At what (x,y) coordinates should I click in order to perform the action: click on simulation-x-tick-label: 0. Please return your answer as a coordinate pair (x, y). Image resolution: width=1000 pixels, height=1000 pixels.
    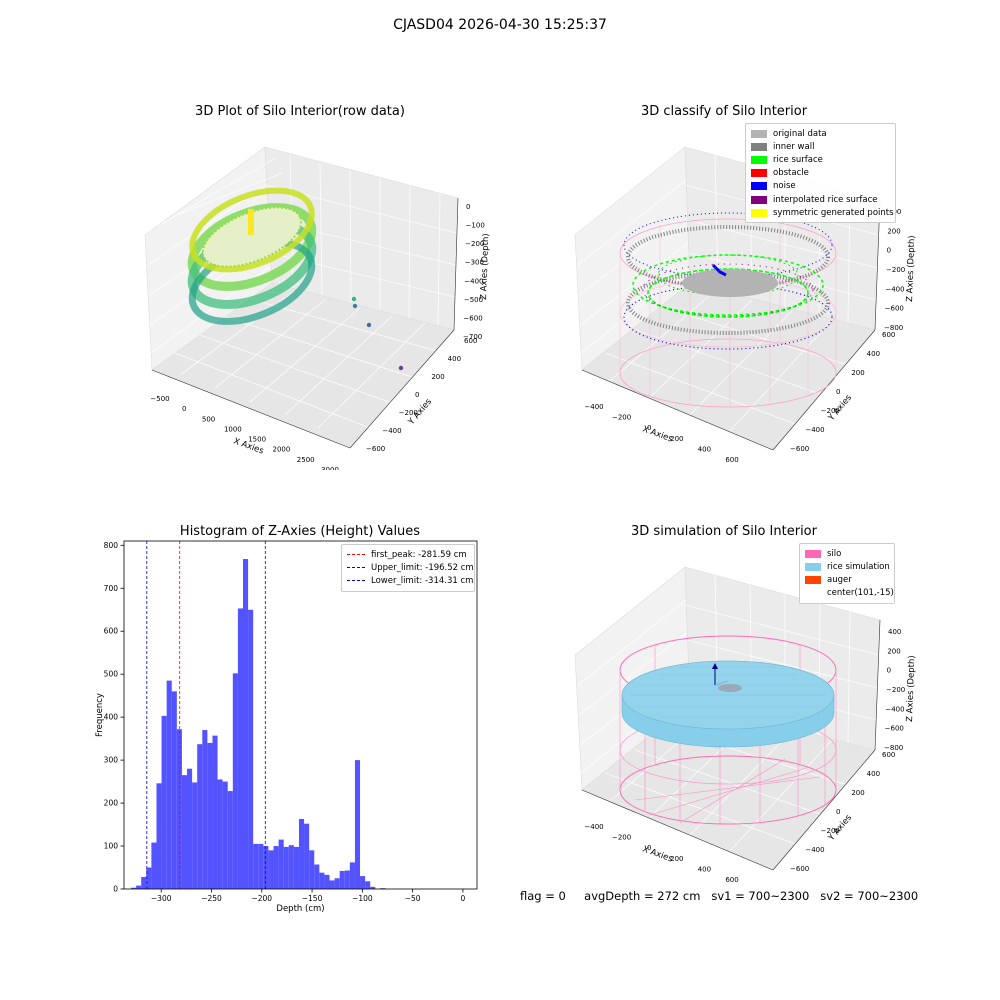
    Looking at the image, I should click on (649, 848).